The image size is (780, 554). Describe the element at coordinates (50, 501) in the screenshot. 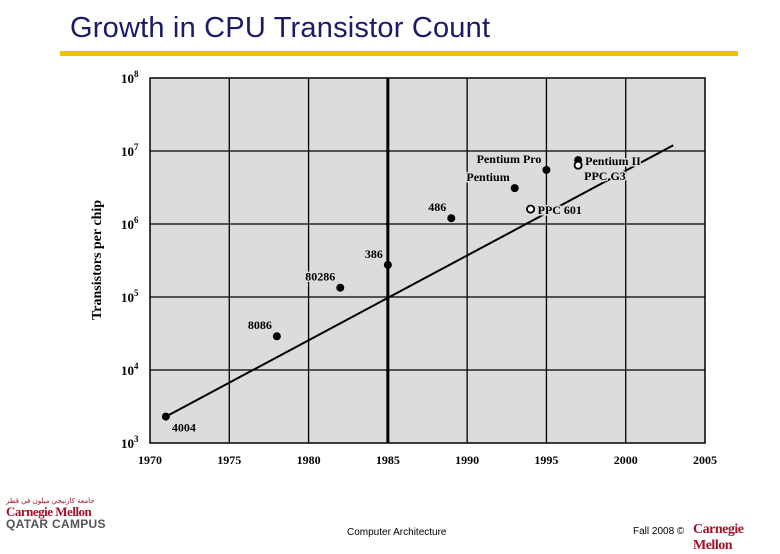

I see `logo-arabic-text: جامعة كارنيجي ميلون في قطر` at that location.